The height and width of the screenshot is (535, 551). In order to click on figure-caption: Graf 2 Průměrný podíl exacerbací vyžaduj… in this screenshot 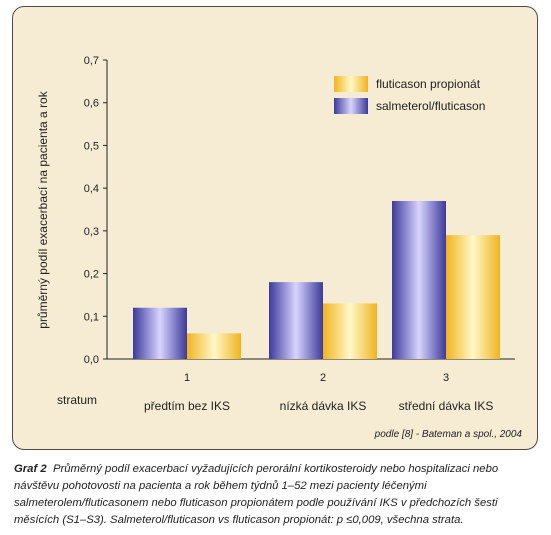, I will do `click(276, 495)`.